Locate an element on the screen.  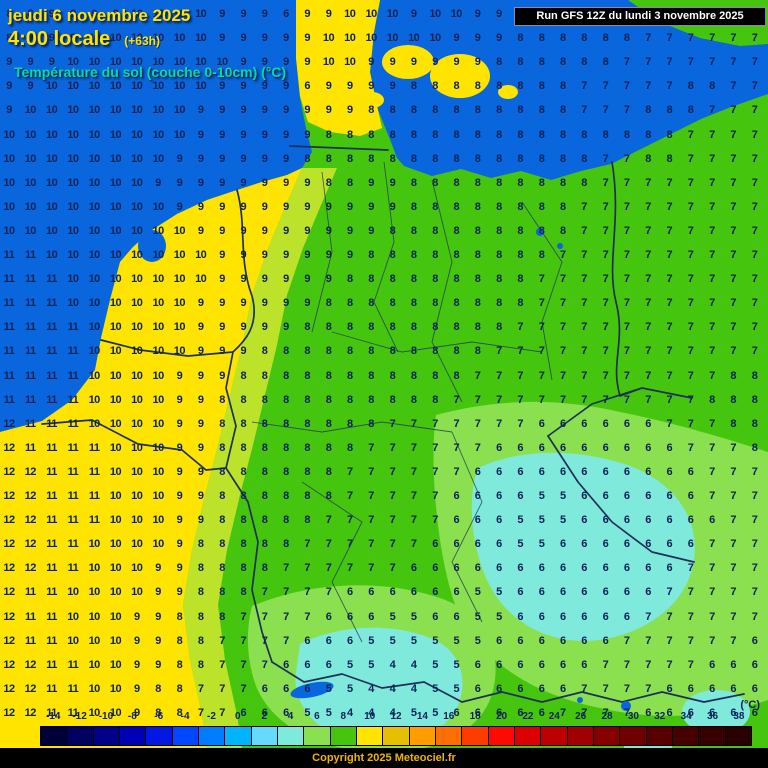
copyright-bar: Copyright 2025 Meteociel.fr is located at coordinates (384, 758).